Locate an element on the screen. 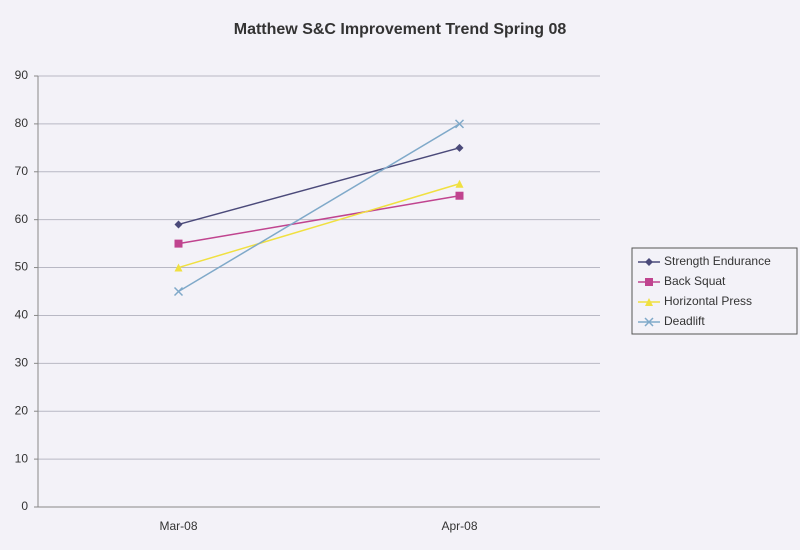  x-tick-label: Apr-08 is located at coordinates (459, 526).